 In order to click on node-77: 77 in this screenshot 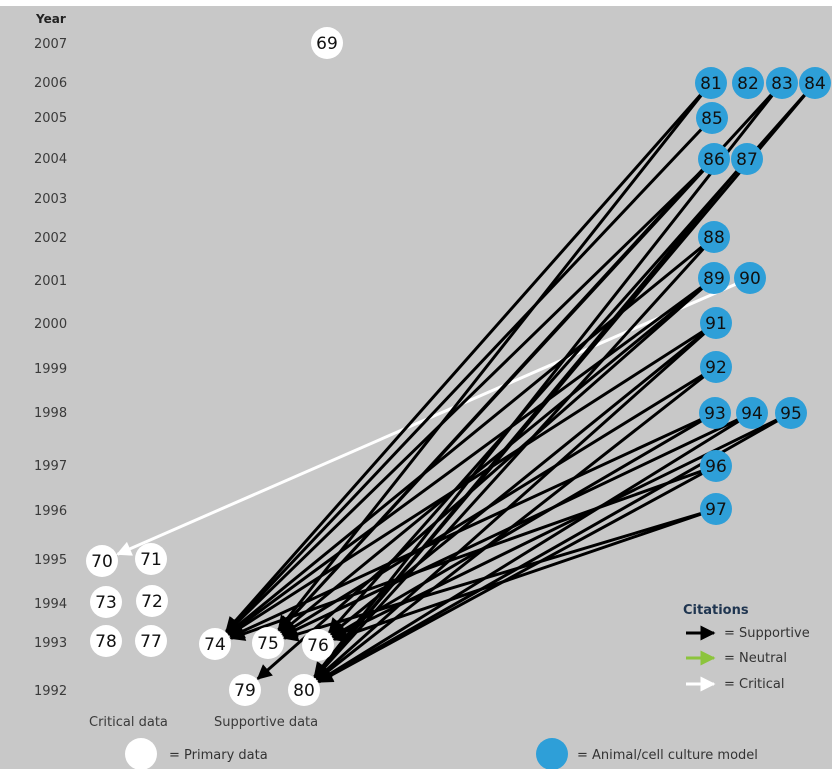, I will do `click(151, 641)`.